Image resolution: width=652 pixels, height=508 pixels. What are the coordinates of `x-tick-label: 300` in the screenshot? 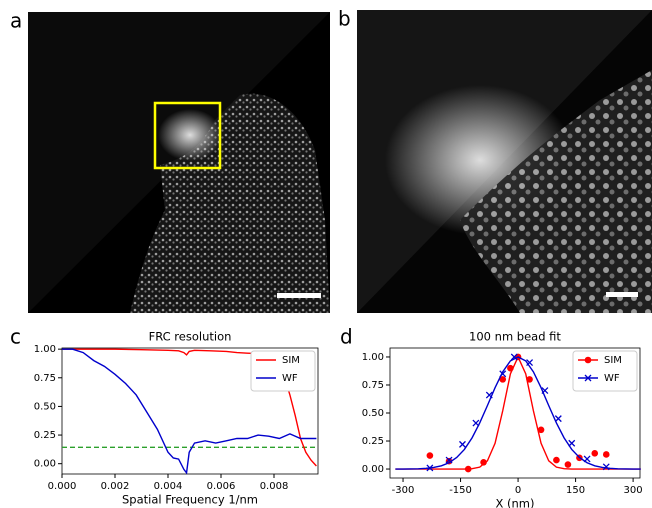 It's located at (633, 490).